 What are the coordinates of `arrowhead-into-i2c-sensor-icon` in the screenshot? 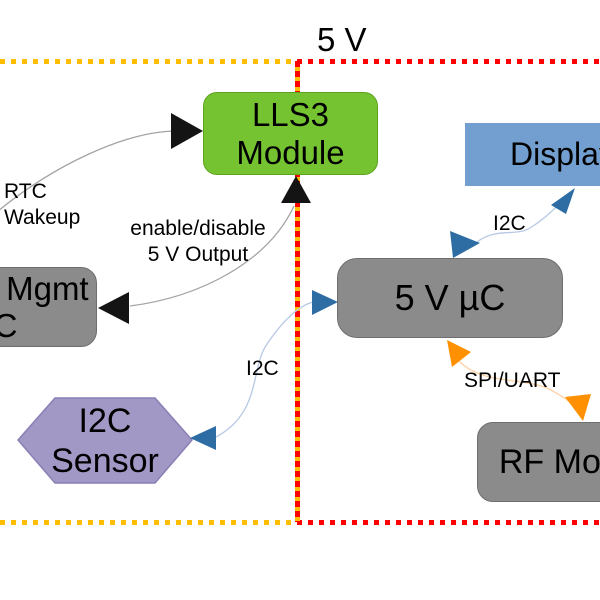 It's located at (203, 438).